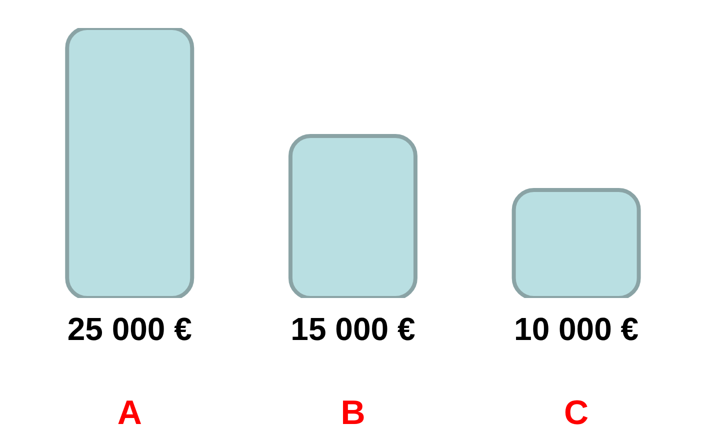  I want to click on data-label: 10 000 €, so click(576, 329).